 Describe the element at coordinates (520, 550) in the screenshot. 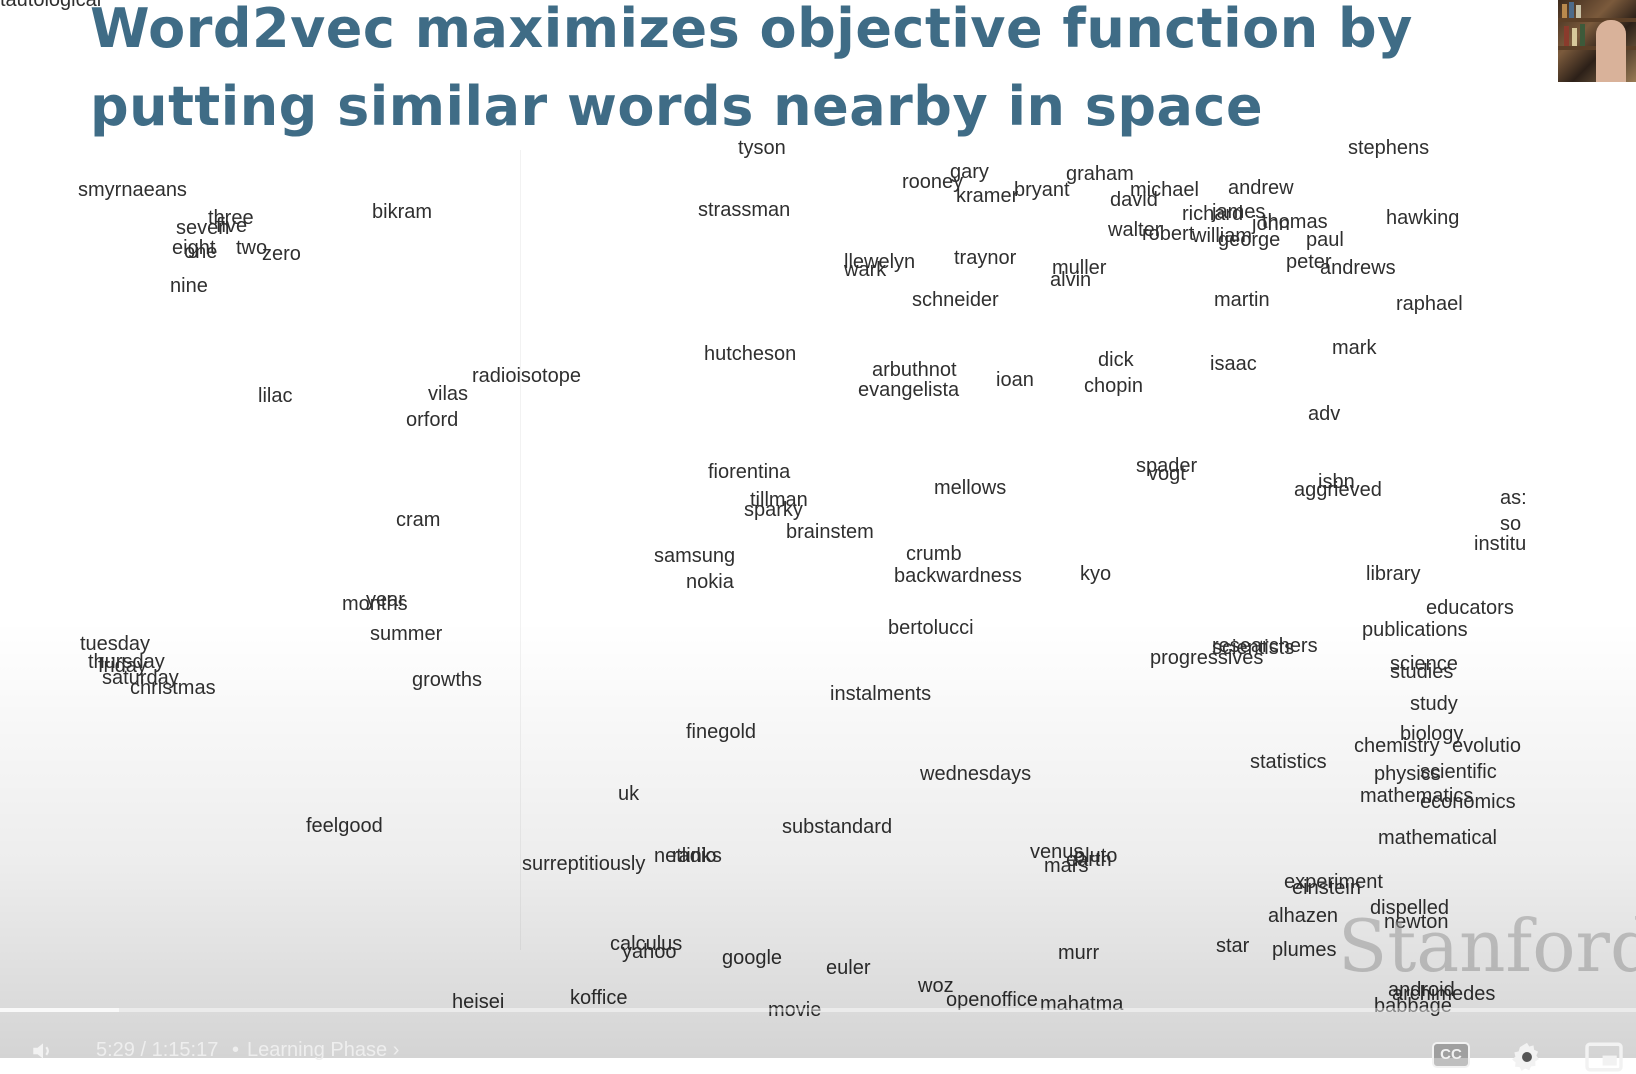

I see `plot-gridline` at that location.